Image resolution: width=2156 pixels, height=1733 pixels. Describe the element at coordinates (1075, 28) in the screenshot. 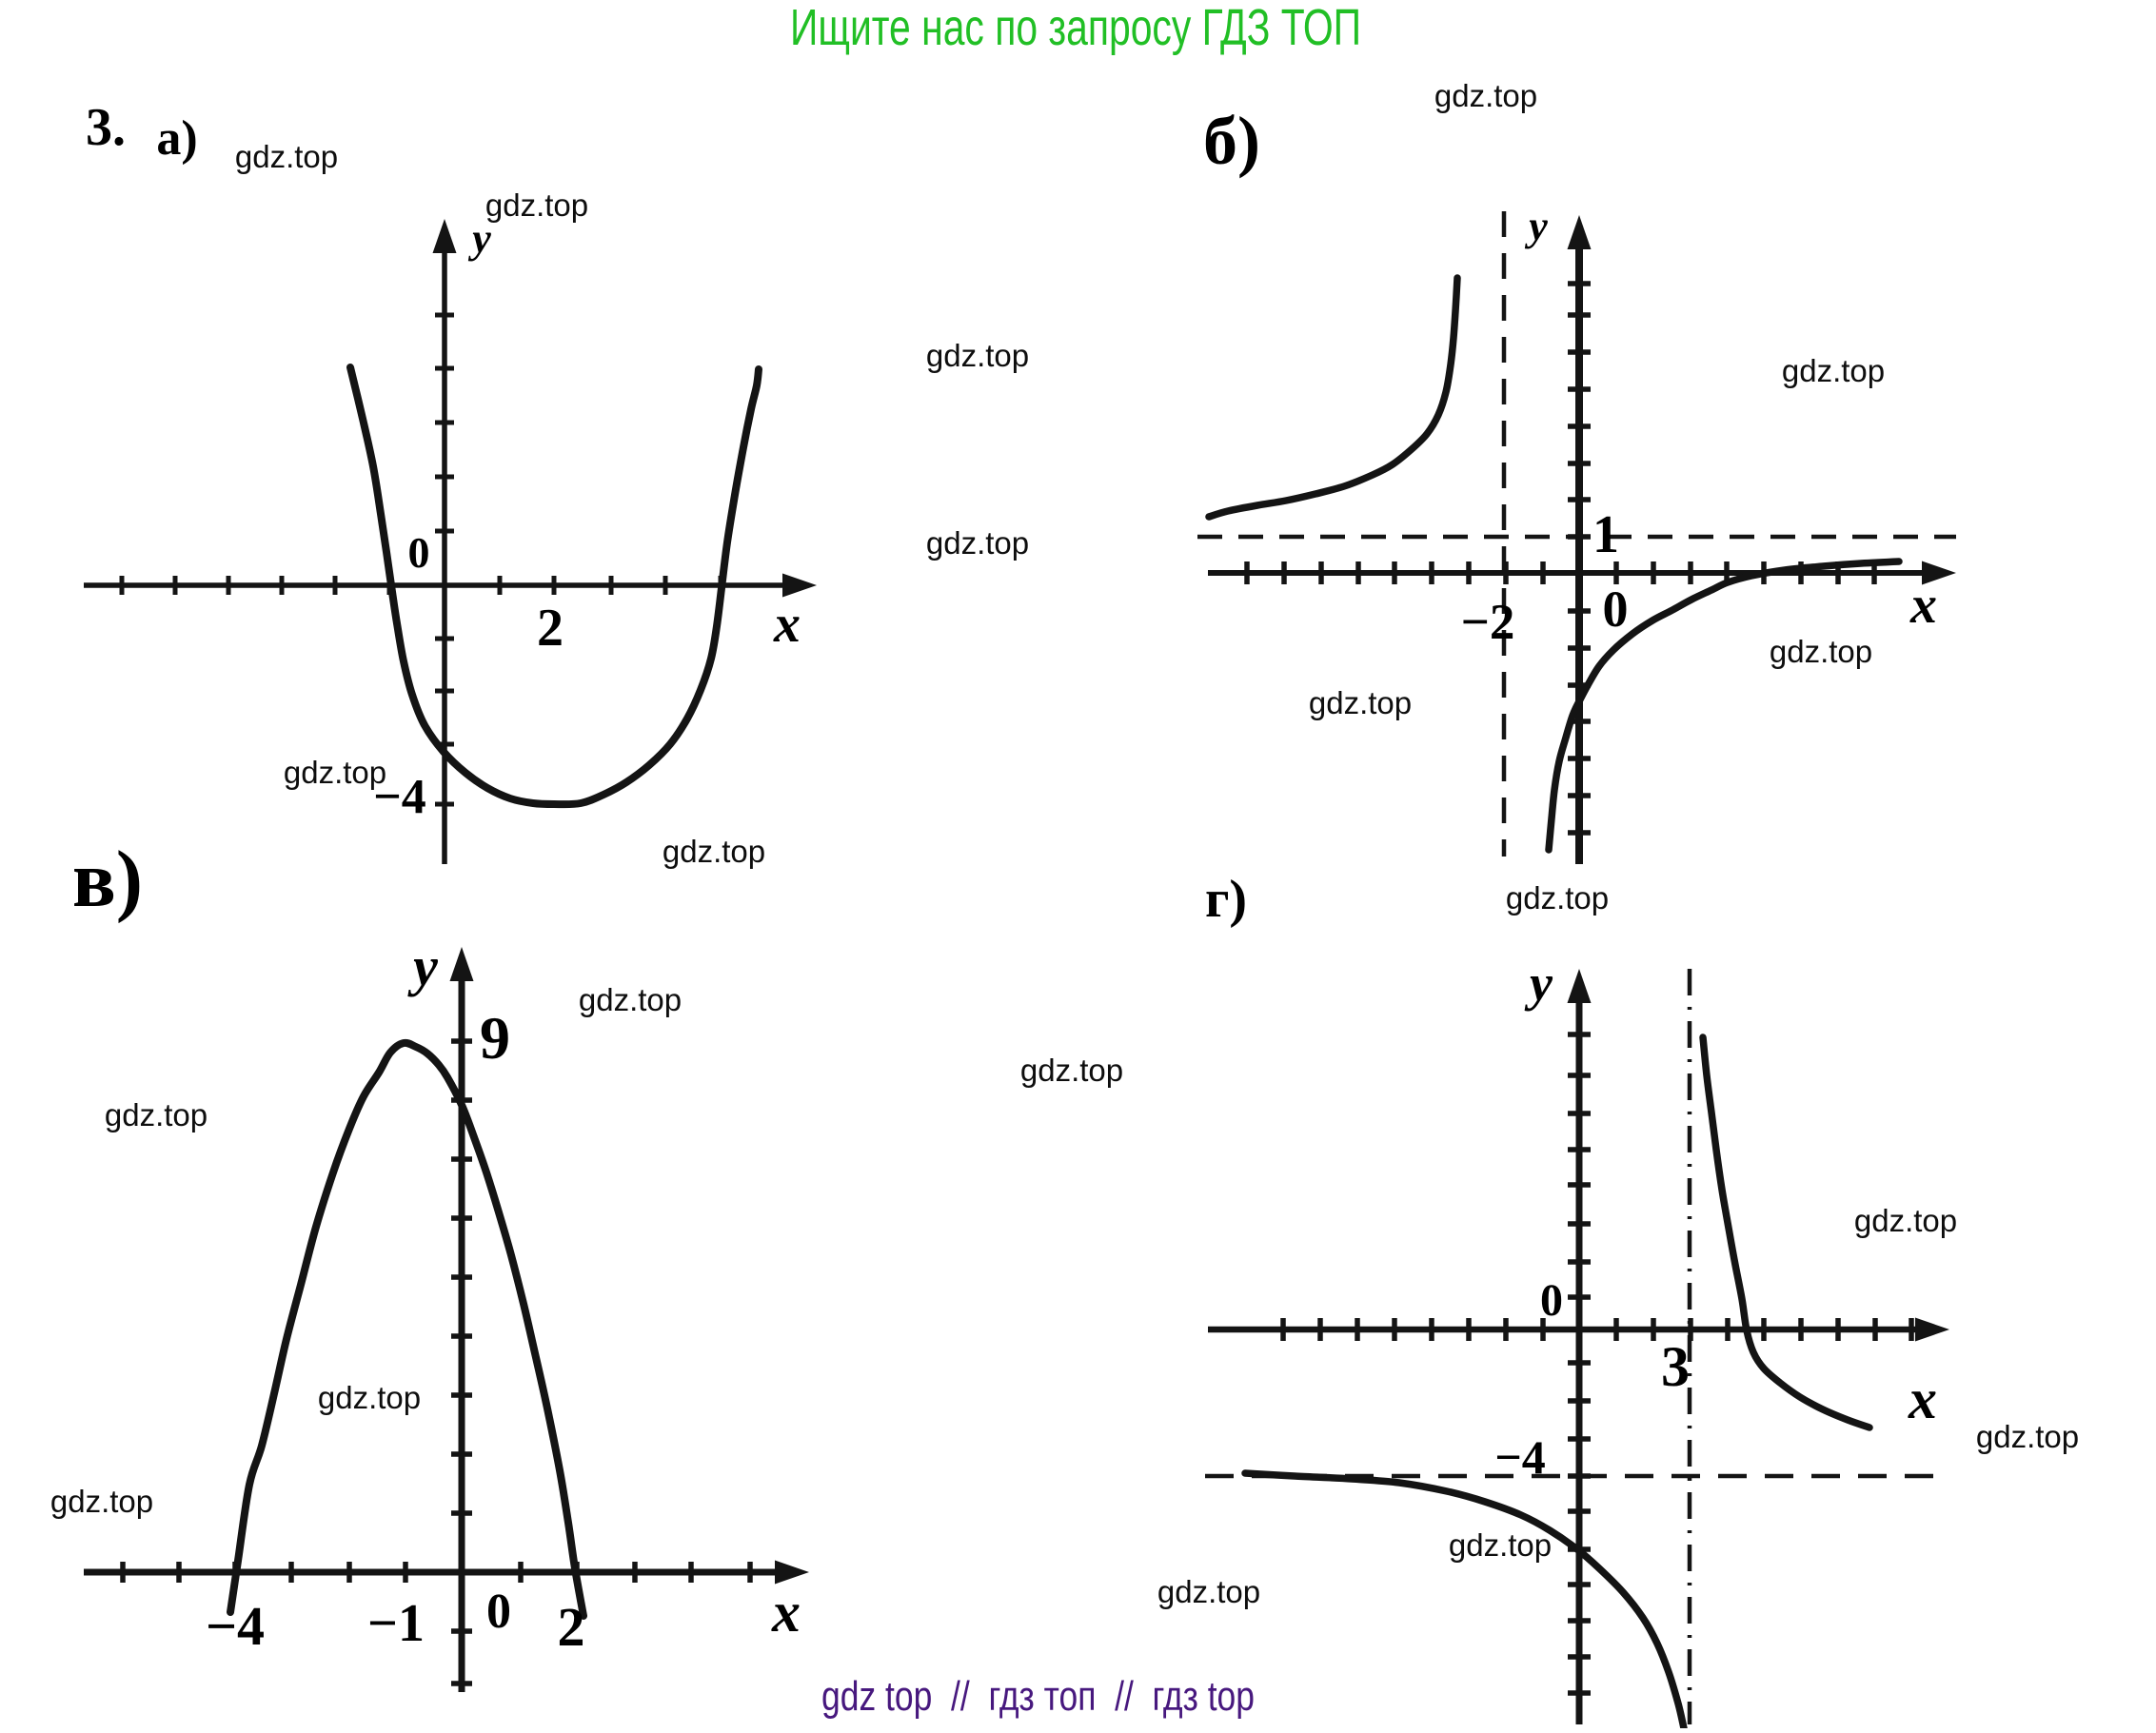

I see `svg-text: Ищите нас по запросу ГДЗ ТОП` at that location.